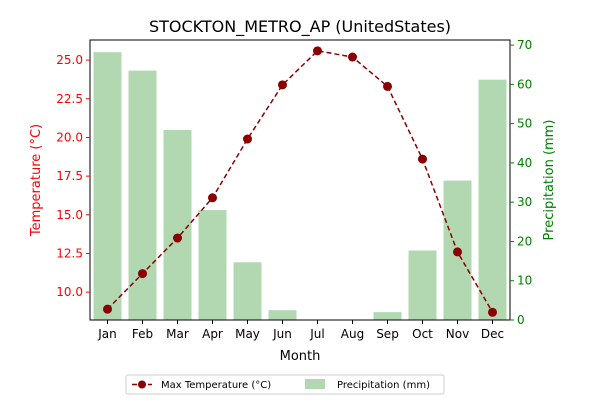 This screenshot has width=600, height=400. Describe the element at coordinates (524, 281) in the screenshot. I see `right-tick-label: 10` at that location.